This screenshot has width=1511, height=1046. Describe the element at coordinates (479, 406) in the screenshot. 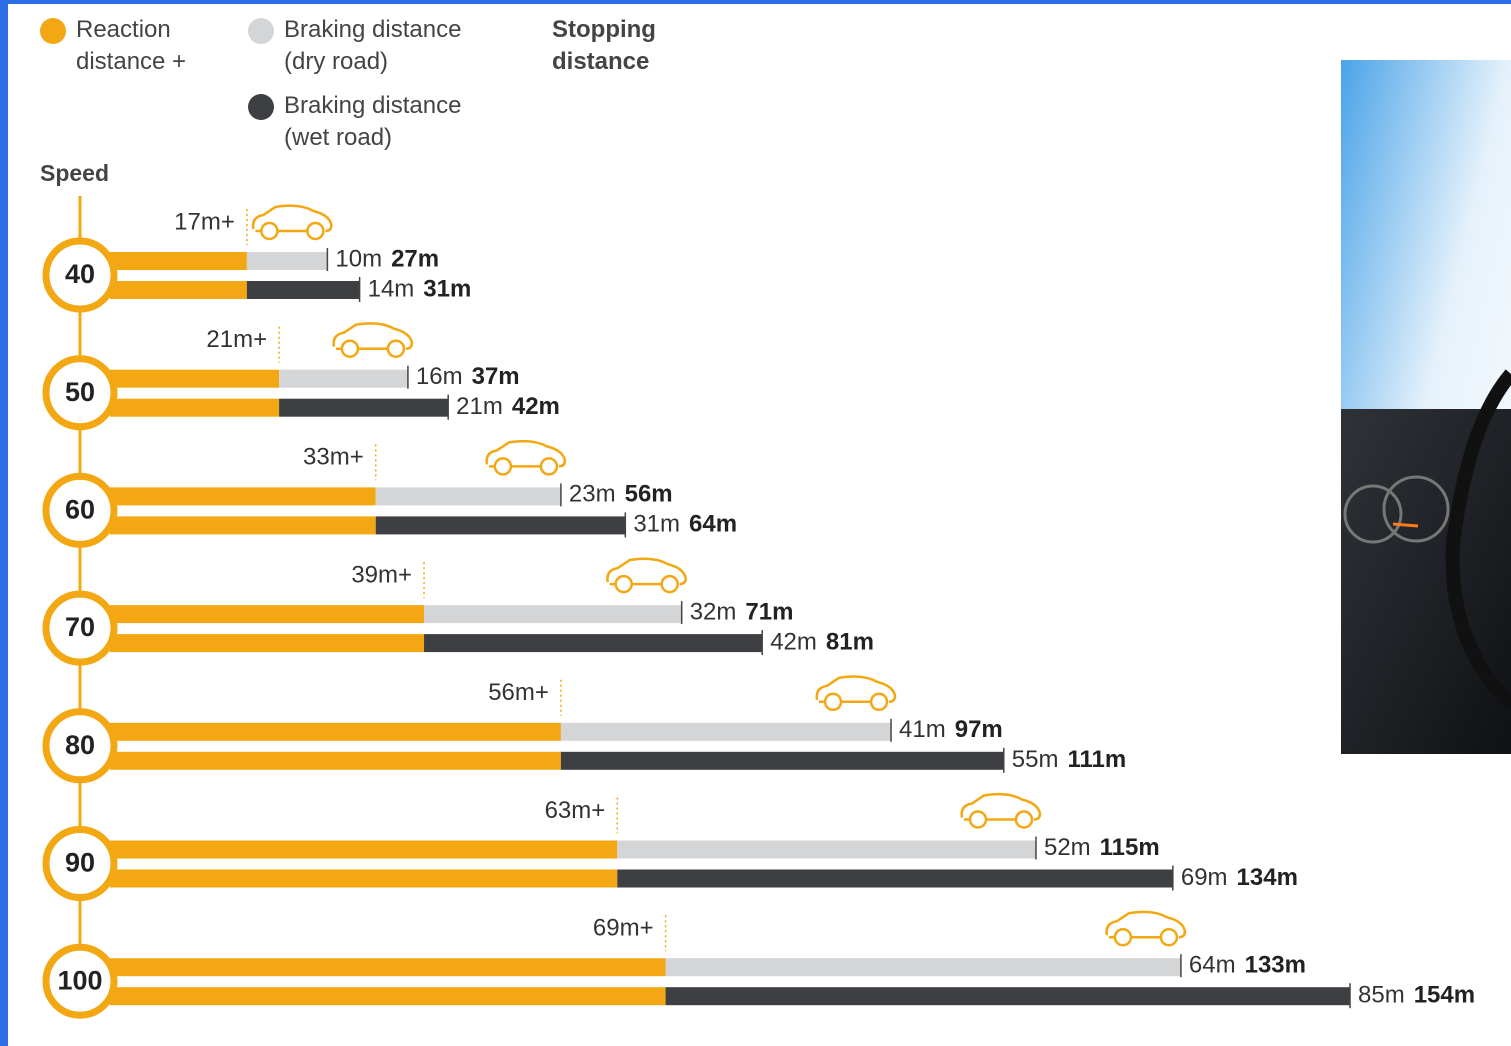

I see `wet-braking-label: 21m` at that location.